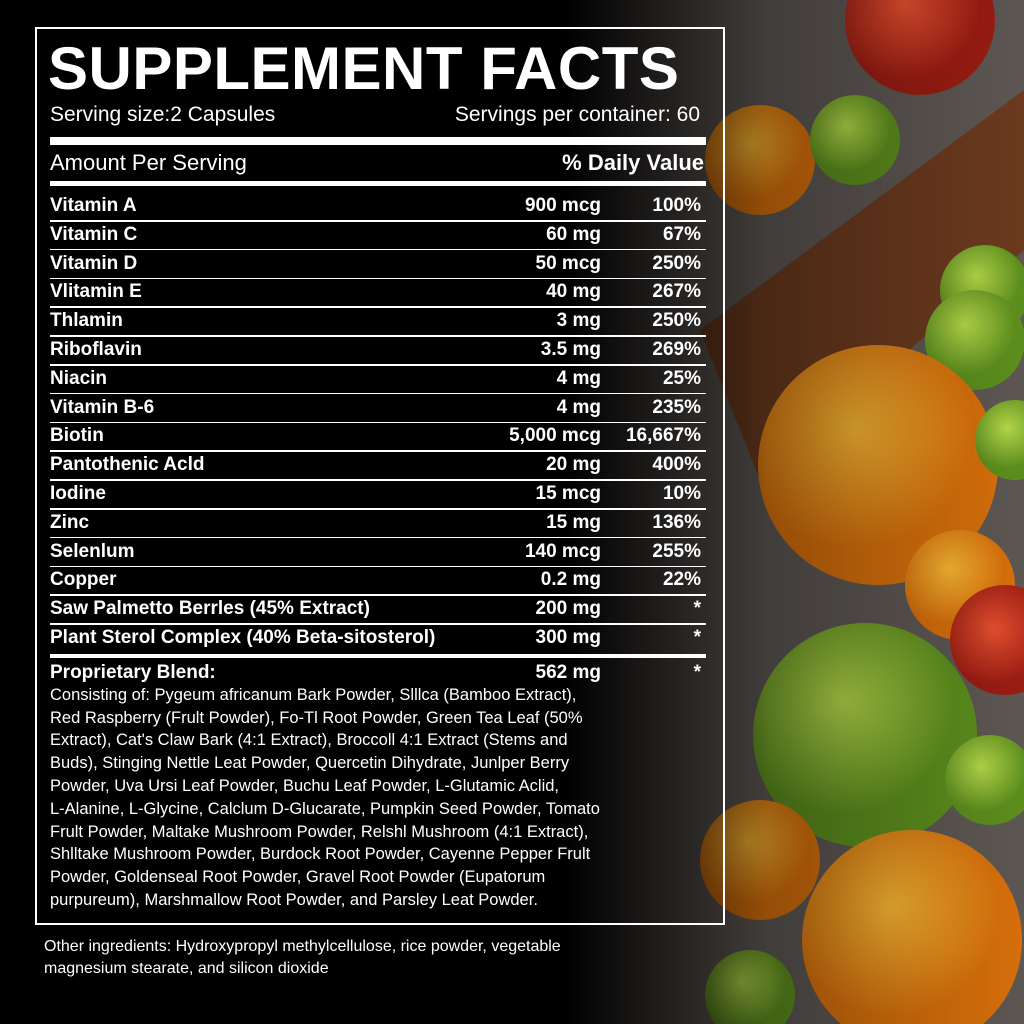  What do you see at coordinates (578, 321) in the screenshot?
I see `nutrient-amount: 3 mg` at bounding box center [578, 321].